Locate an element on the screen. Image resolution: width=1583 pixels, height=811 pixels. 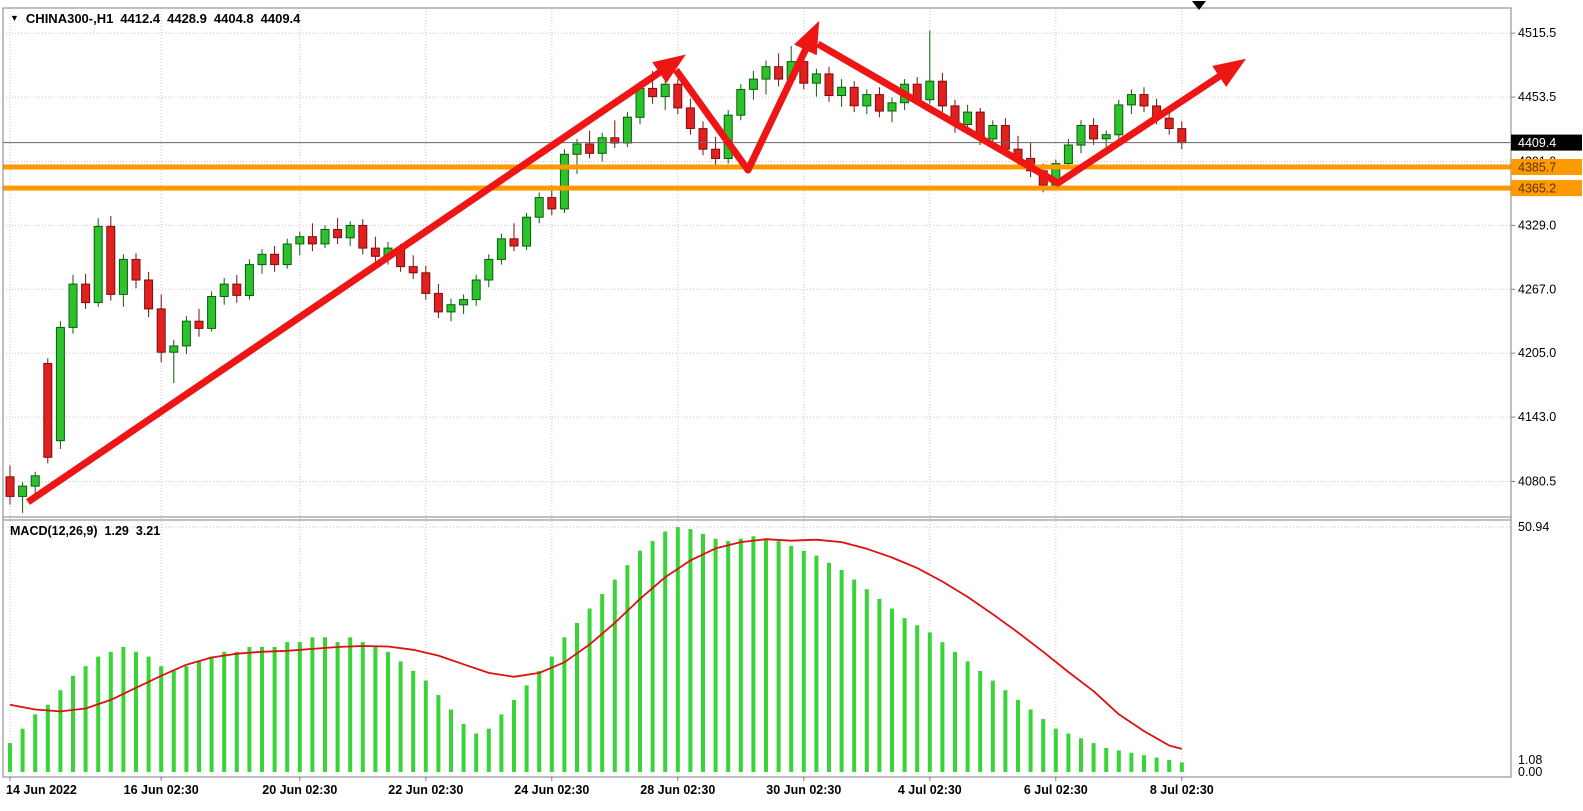
level-price-badge: 4385.7 is located at coordinates (1546, 167).